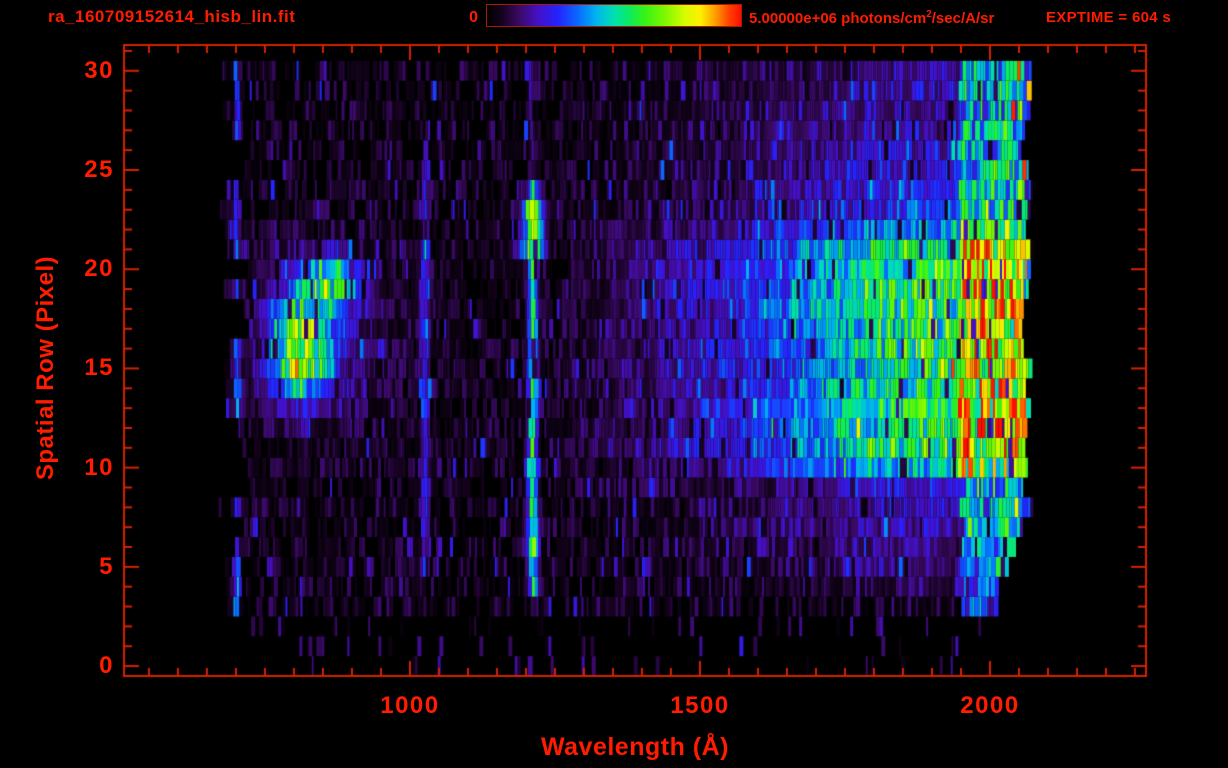 This screenshot has width=1228, height=768. I want to click on y-tick-label: 25, so click(99, 169).